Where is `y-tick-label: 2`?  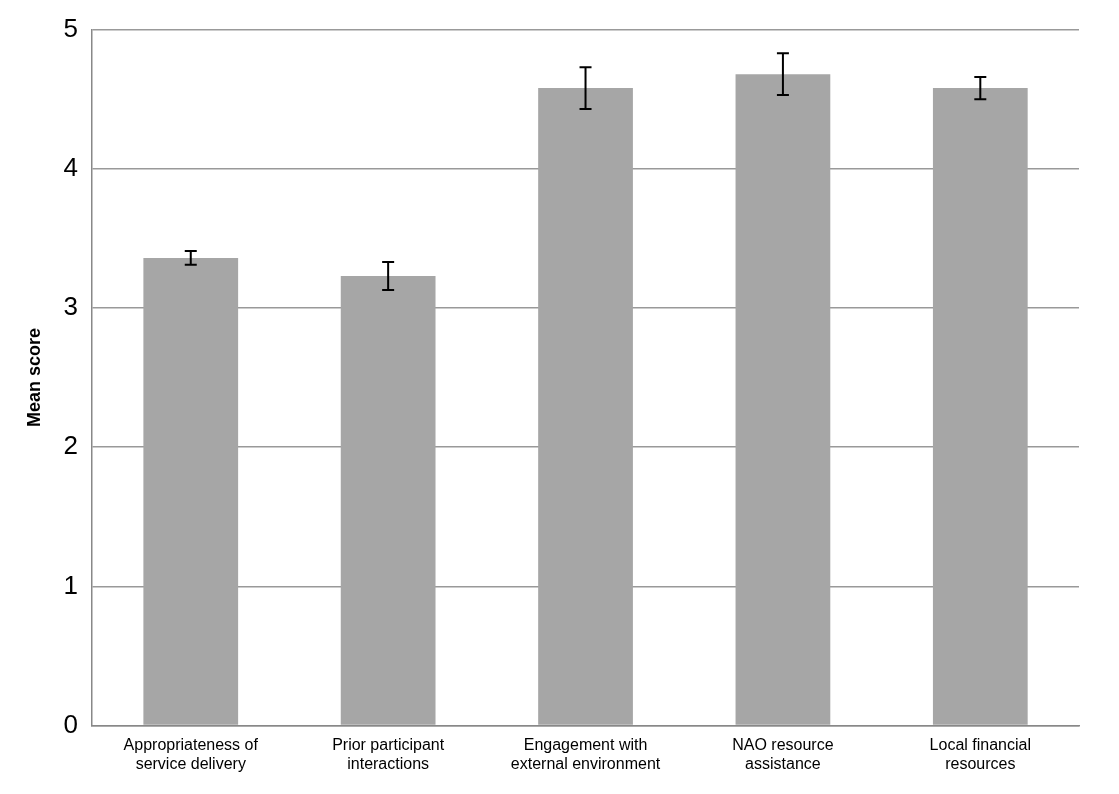 y-tick-label: 2 is located at coordinates (71, 445).